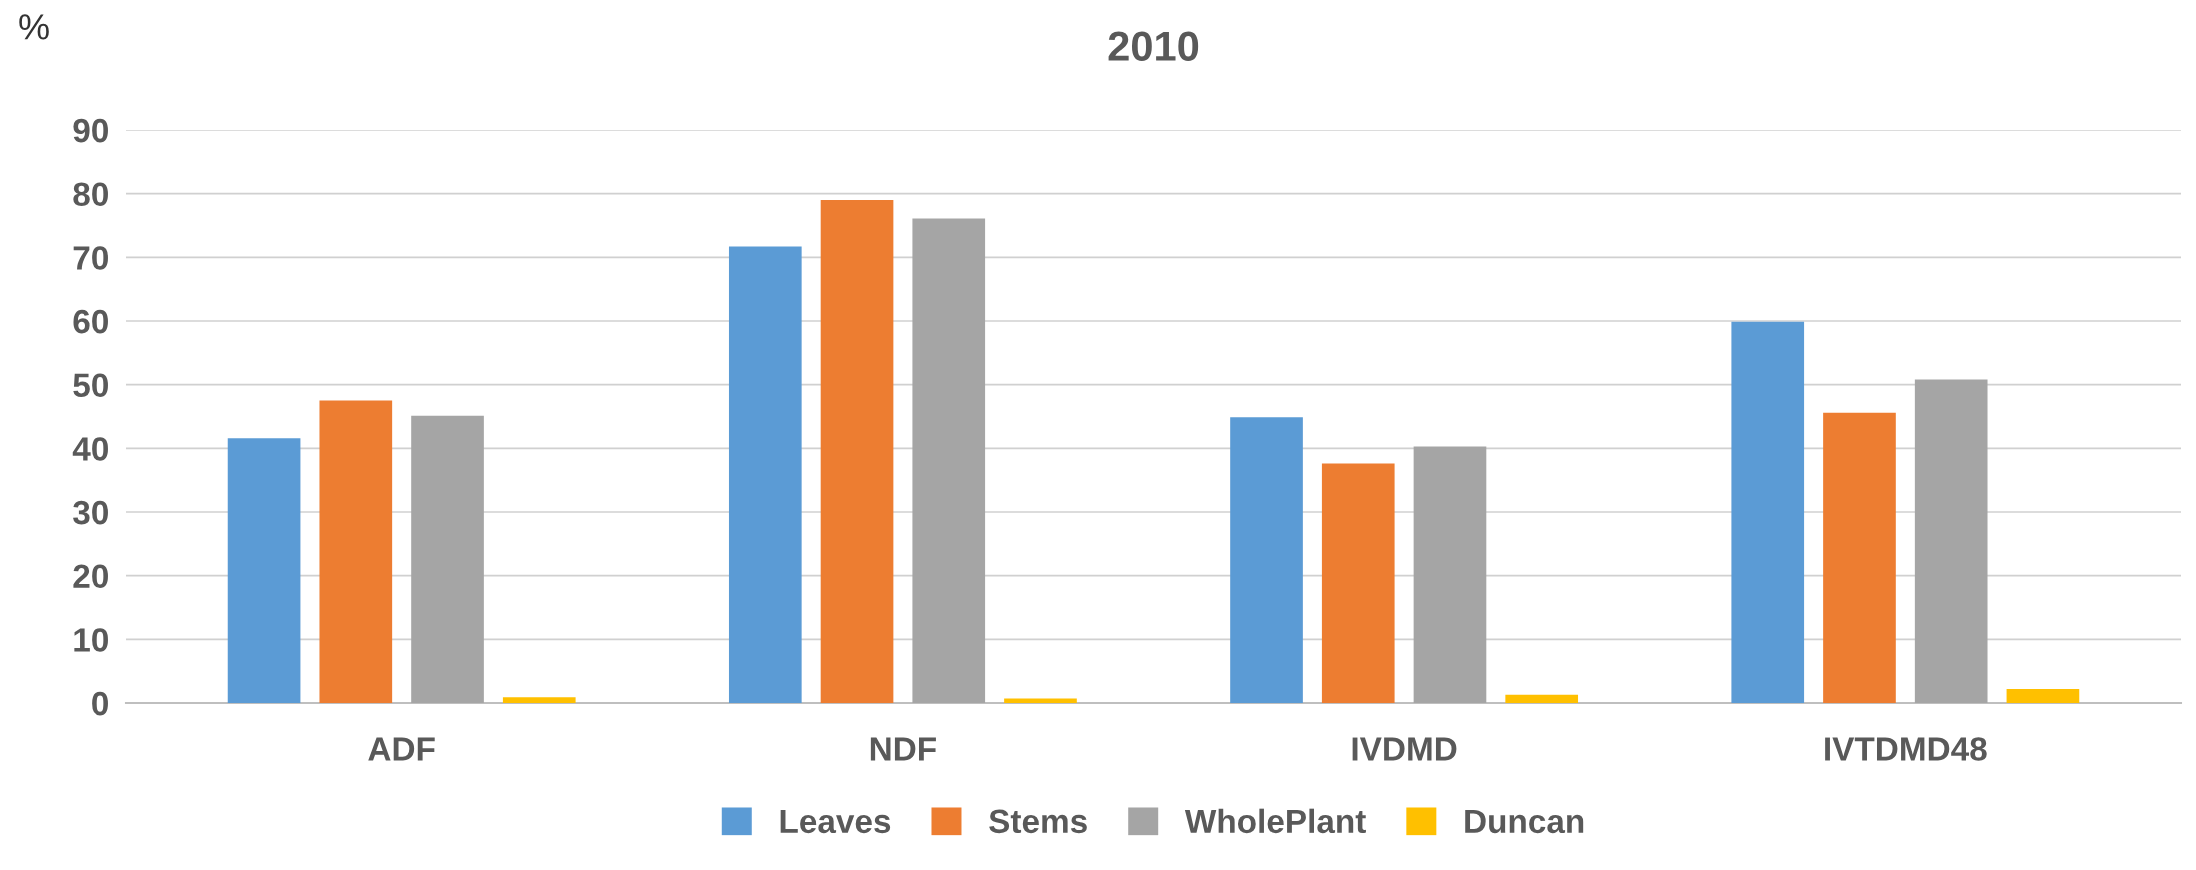  Describe the element at coordinates (1038, 821) in the screenshot. I see `legend-label: Stems` at that location.